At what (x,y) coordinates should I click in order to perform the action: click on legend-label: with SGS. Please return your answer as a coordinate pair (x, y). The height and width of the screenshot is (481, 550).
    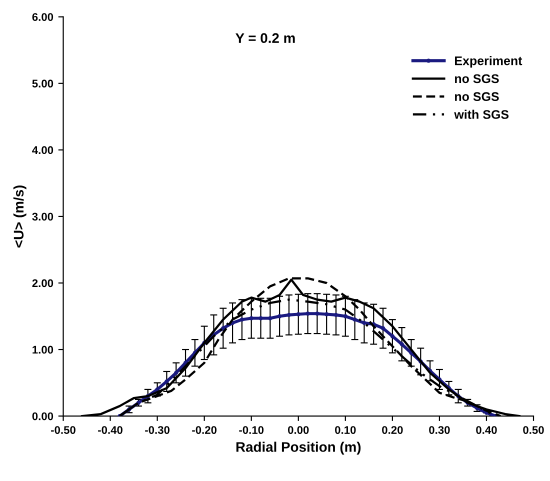
    Looking at the image, I should click on (481, 114).